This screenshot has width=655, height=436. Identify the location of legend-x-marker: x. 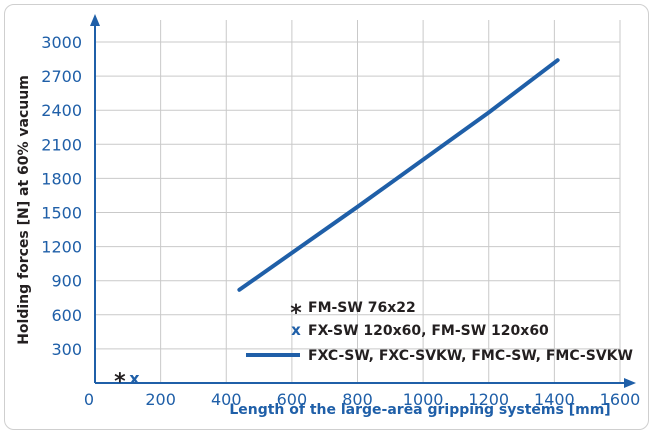
(296, 330).